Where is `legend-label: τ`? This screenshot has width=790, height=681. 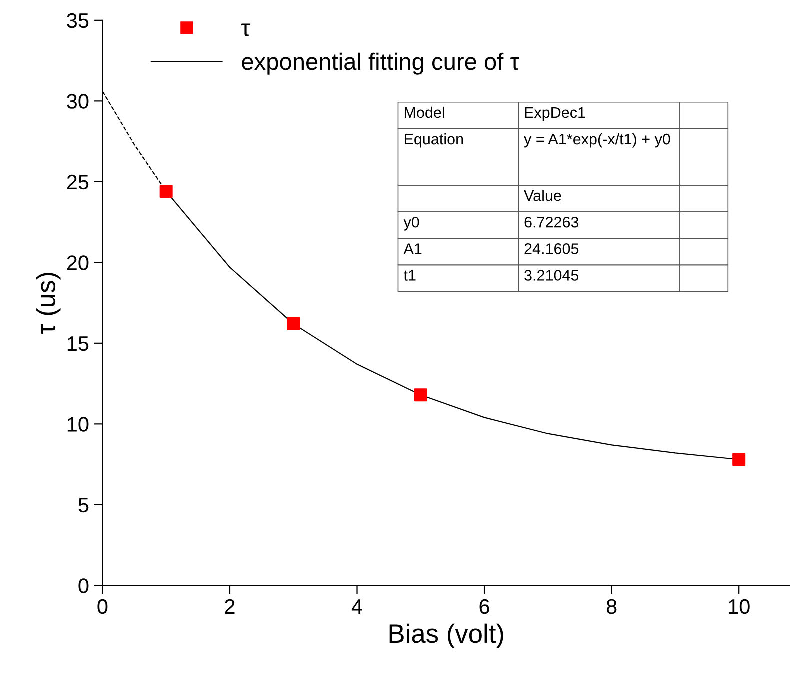 legend-label: τ is located at coordinates (246, 30).